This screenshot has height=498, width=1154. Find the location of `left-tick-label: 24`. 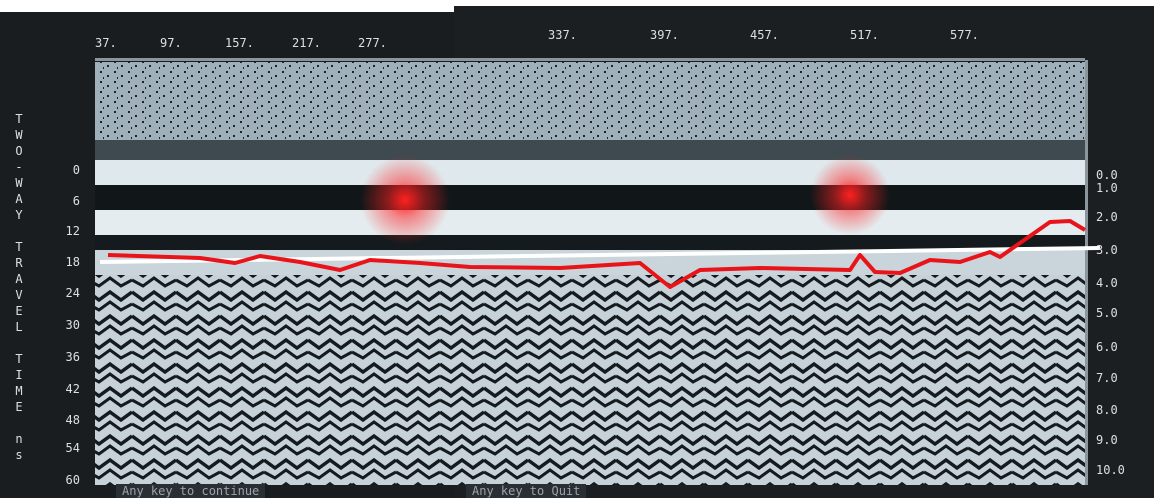

left-tick-label: 24 is located at coordinates (72, 293).